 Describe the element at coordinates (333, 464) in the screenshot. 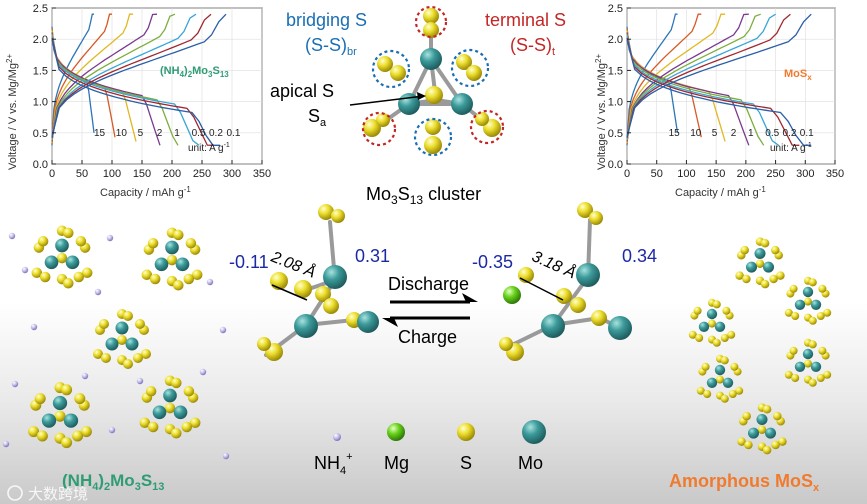

I see `nh4-legend-label: NH4+` at that location.